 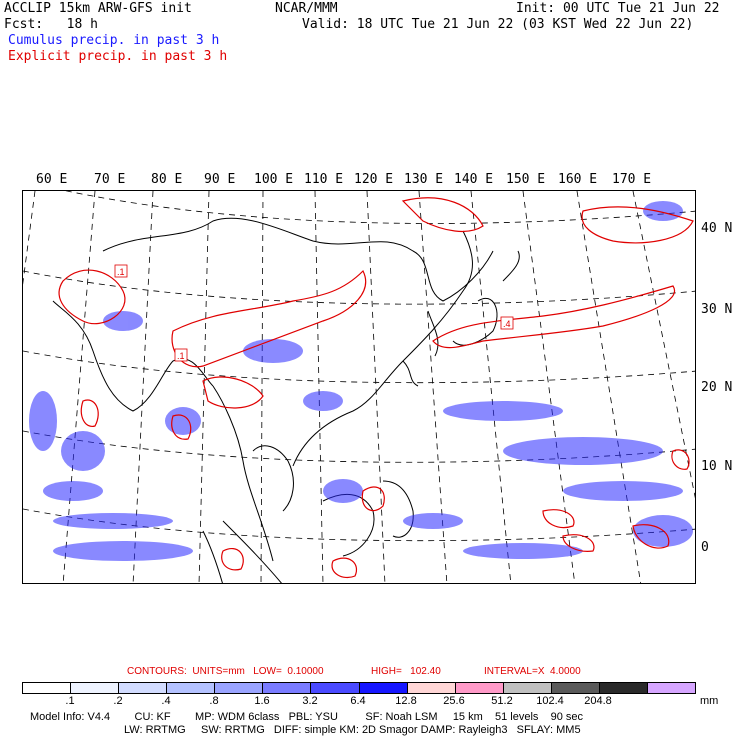 I want to click on scale-tick: 1.6, so click(x=262, y=701).